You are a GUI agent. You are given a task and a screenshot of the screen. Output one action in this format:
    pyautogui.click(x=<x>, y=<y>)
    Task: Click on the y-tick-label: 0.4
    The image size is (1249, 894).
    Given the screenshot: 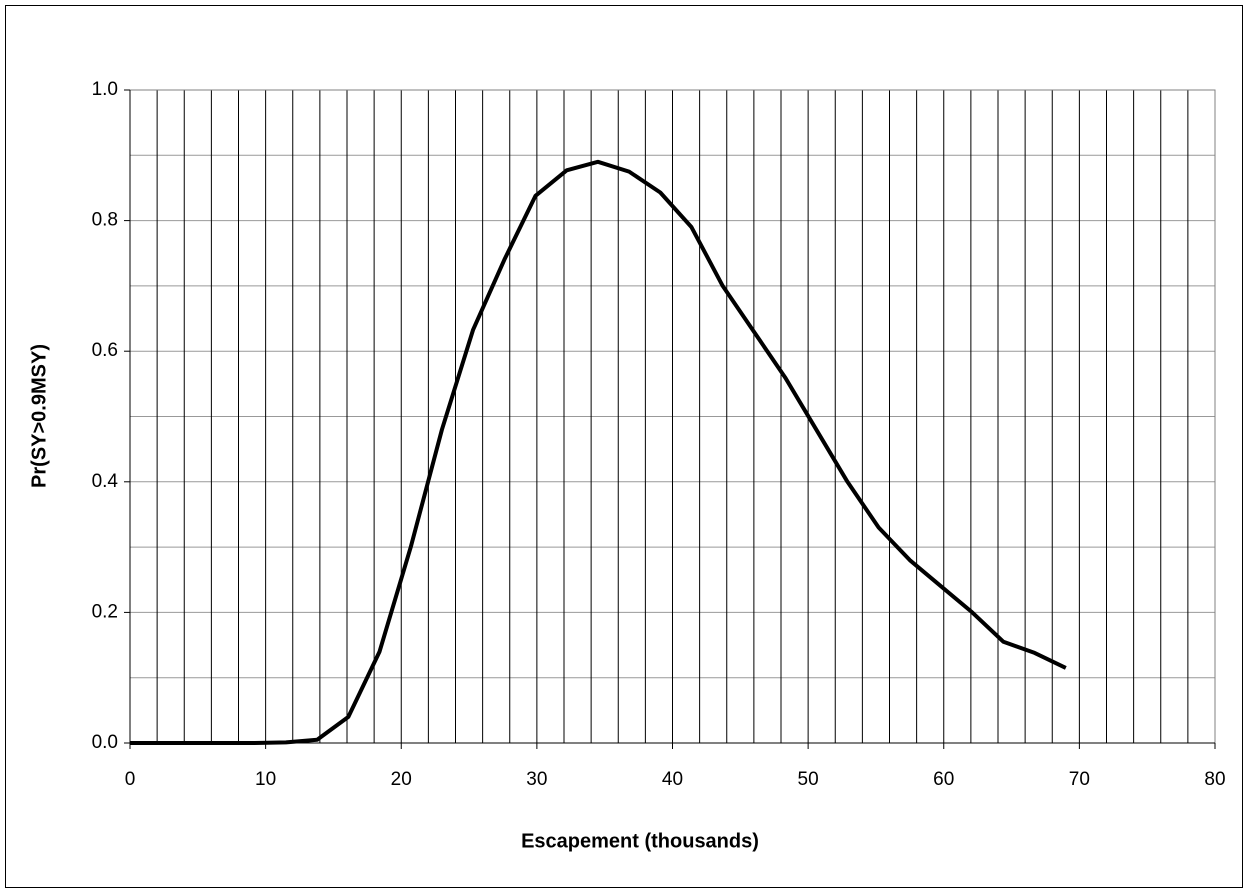 What is the action you would take?
    pyautogui.click(x=105, y=481)
    